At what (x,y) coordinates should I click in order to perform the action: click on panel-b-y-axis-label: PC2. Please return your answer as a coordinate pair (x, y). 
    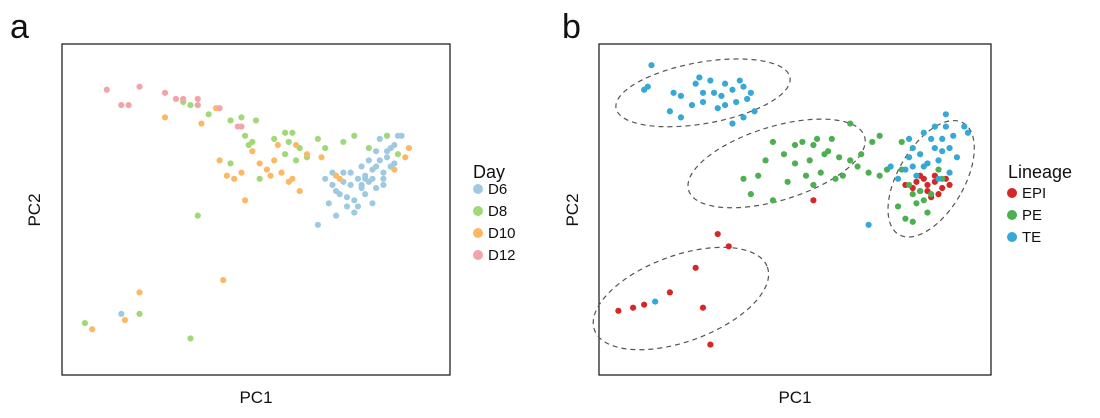
    Looking at the image, I should click on (572, 209).